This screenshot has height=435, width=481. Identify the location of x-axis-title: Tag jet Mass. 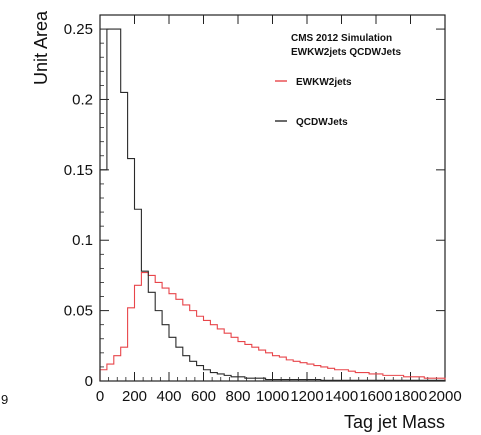
(394, 422).